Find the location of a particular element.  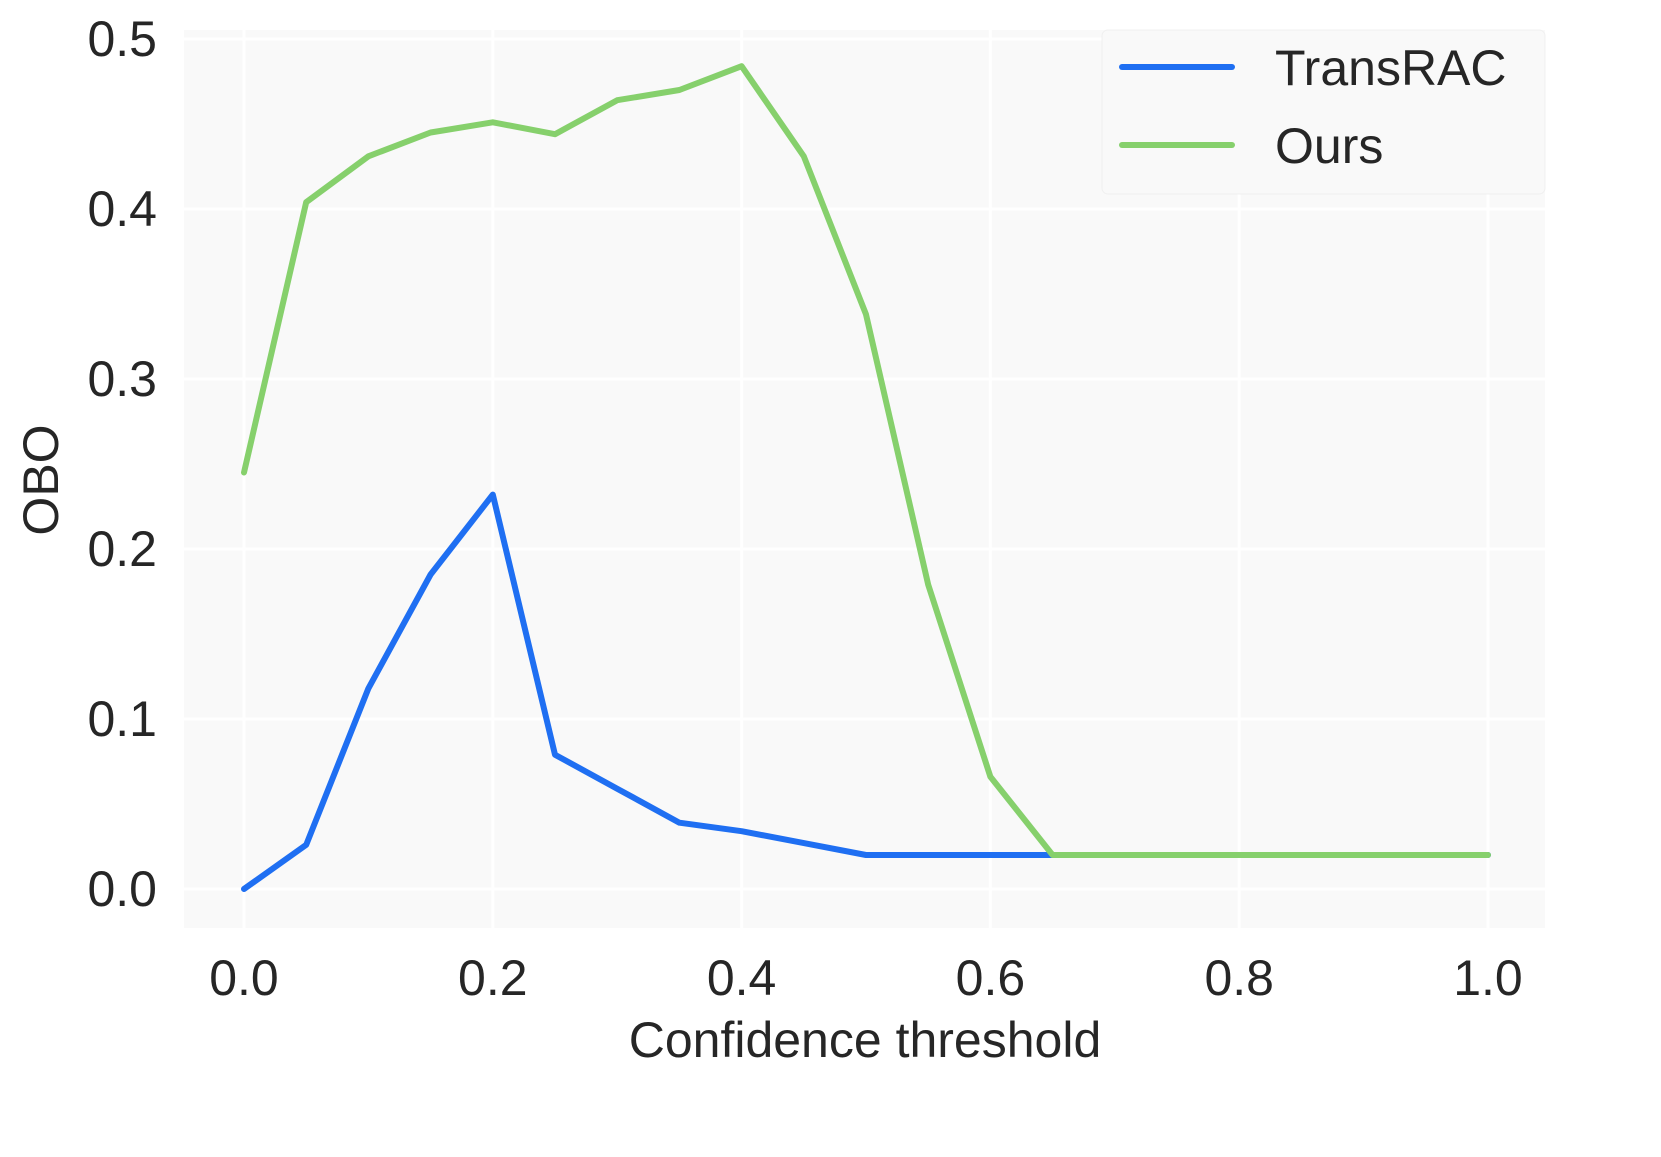

y-tick-label: 0.0 is located at coordinates (122, 889).